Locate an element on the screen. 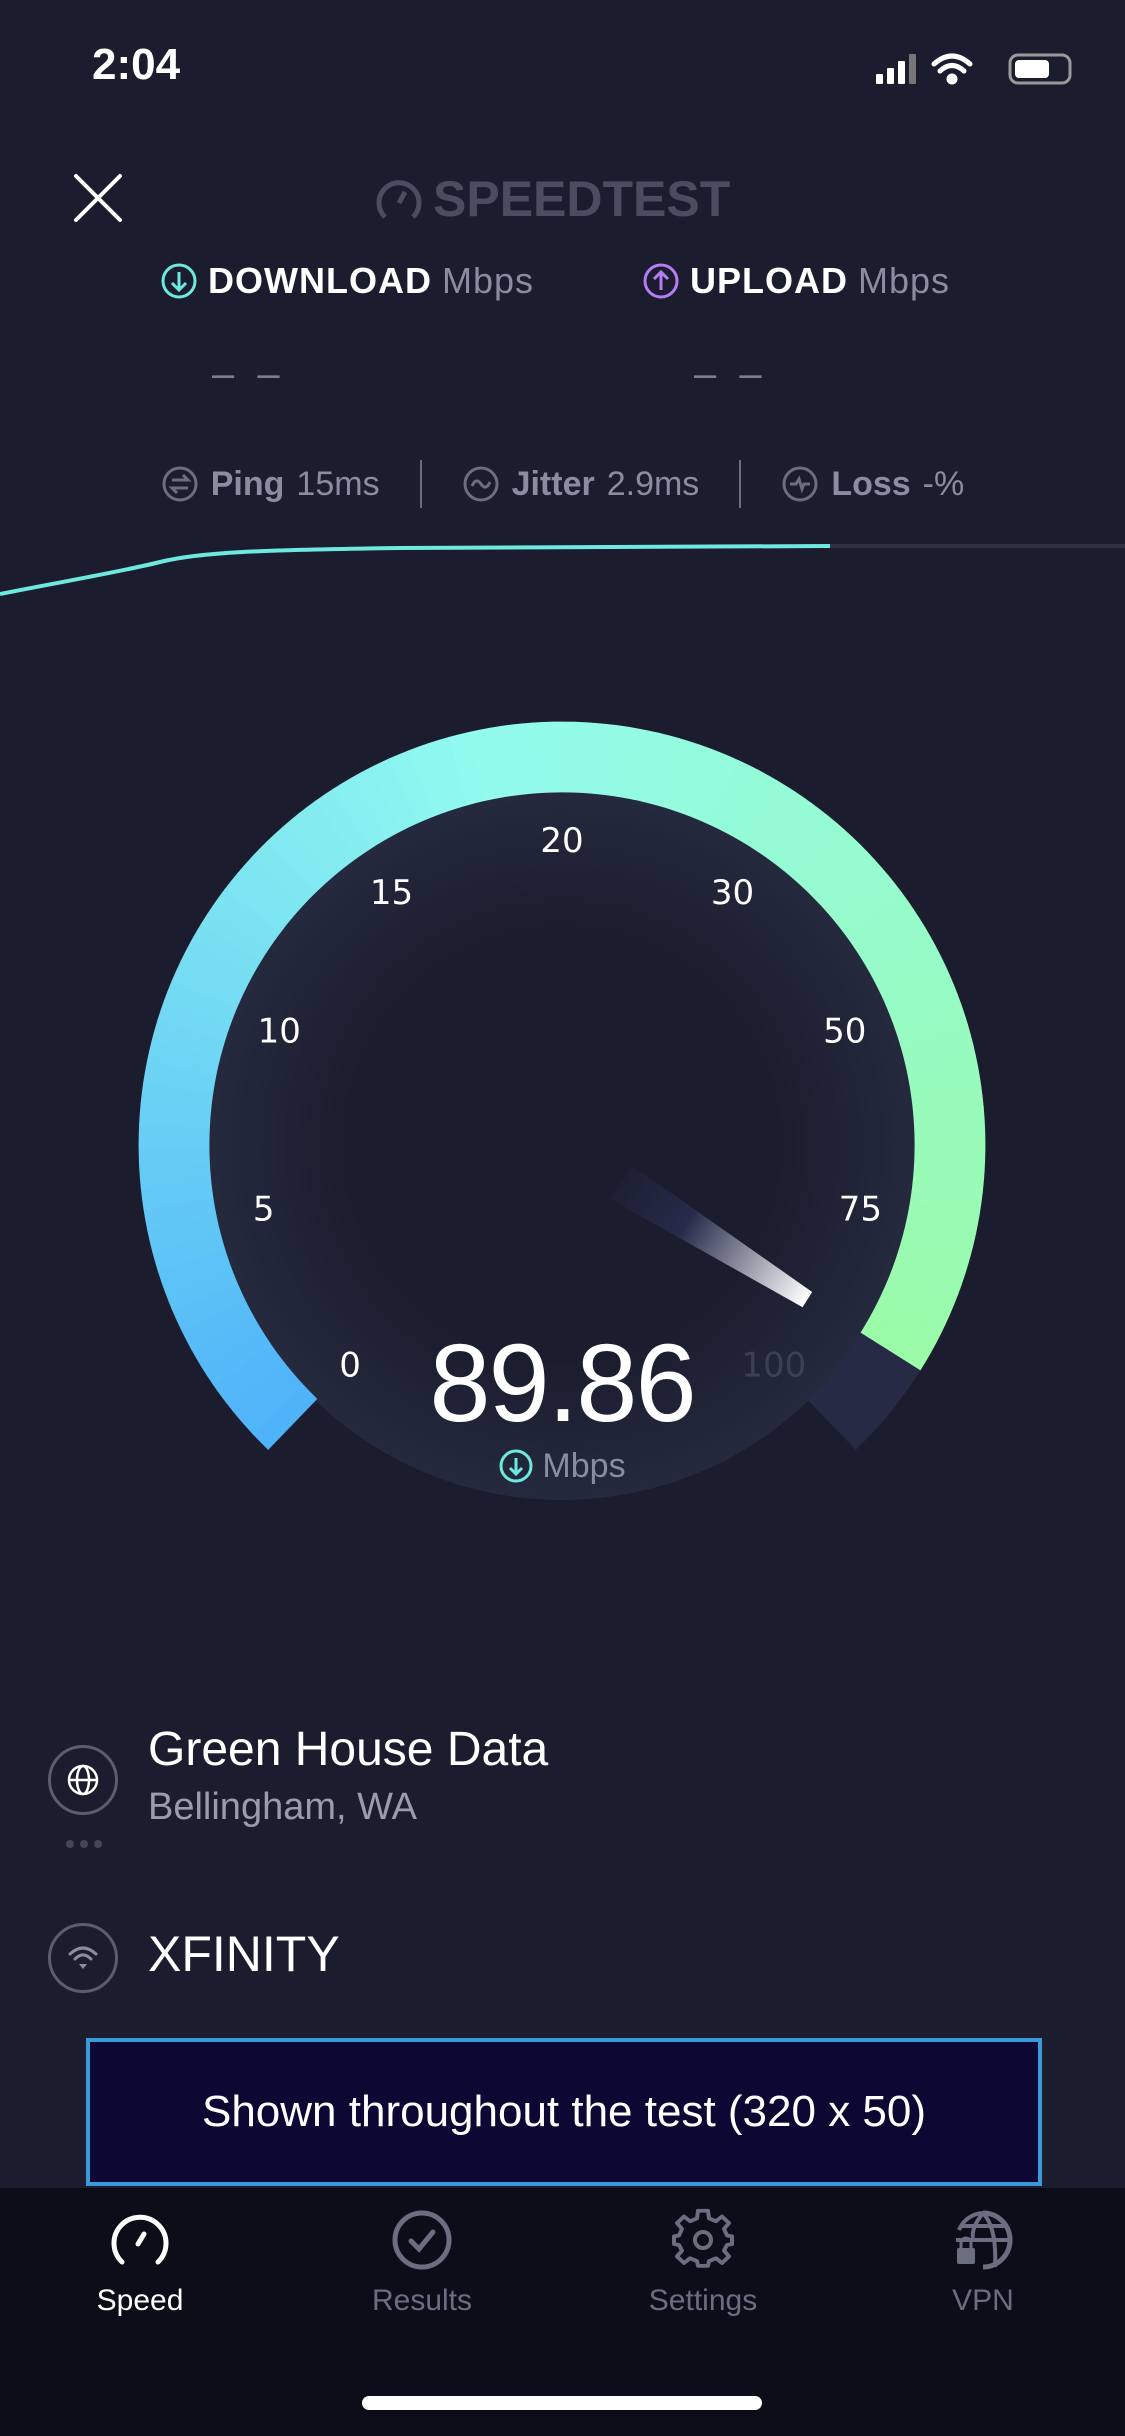  gauge-tick-label: 10 is located at coordinates (279, 1032).